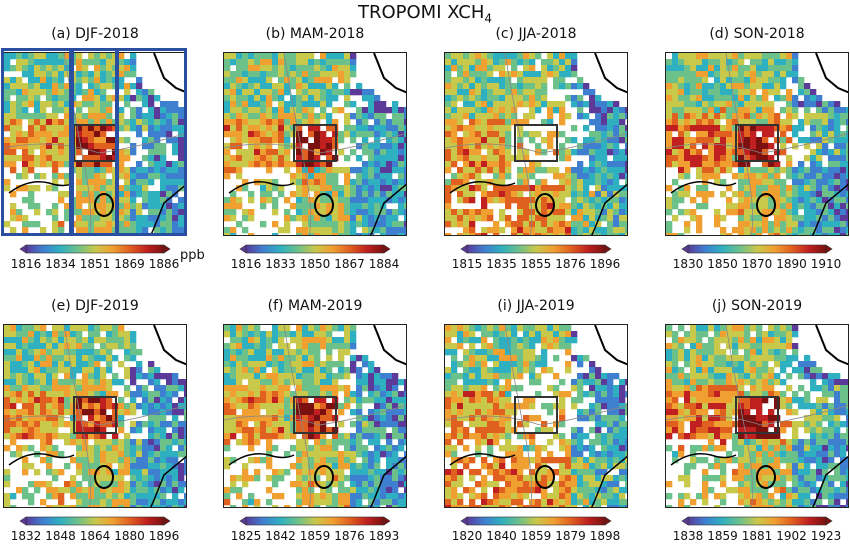  What do you see at coordinates (536, 416) in the screenshot?
I see `methane-map` at bounding box center [536, 416].